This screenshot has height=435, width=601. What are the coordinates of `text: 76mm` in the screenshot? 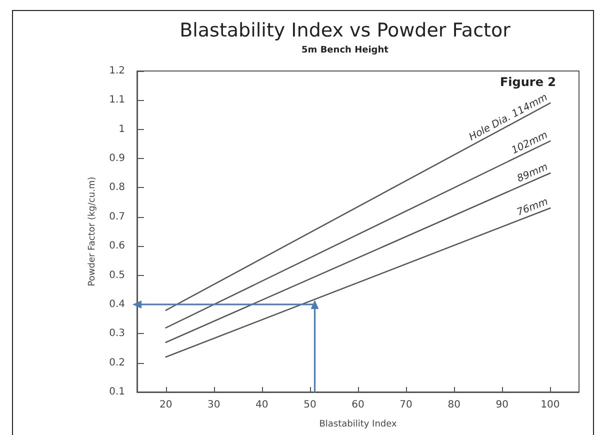 It's located at (533, 207).